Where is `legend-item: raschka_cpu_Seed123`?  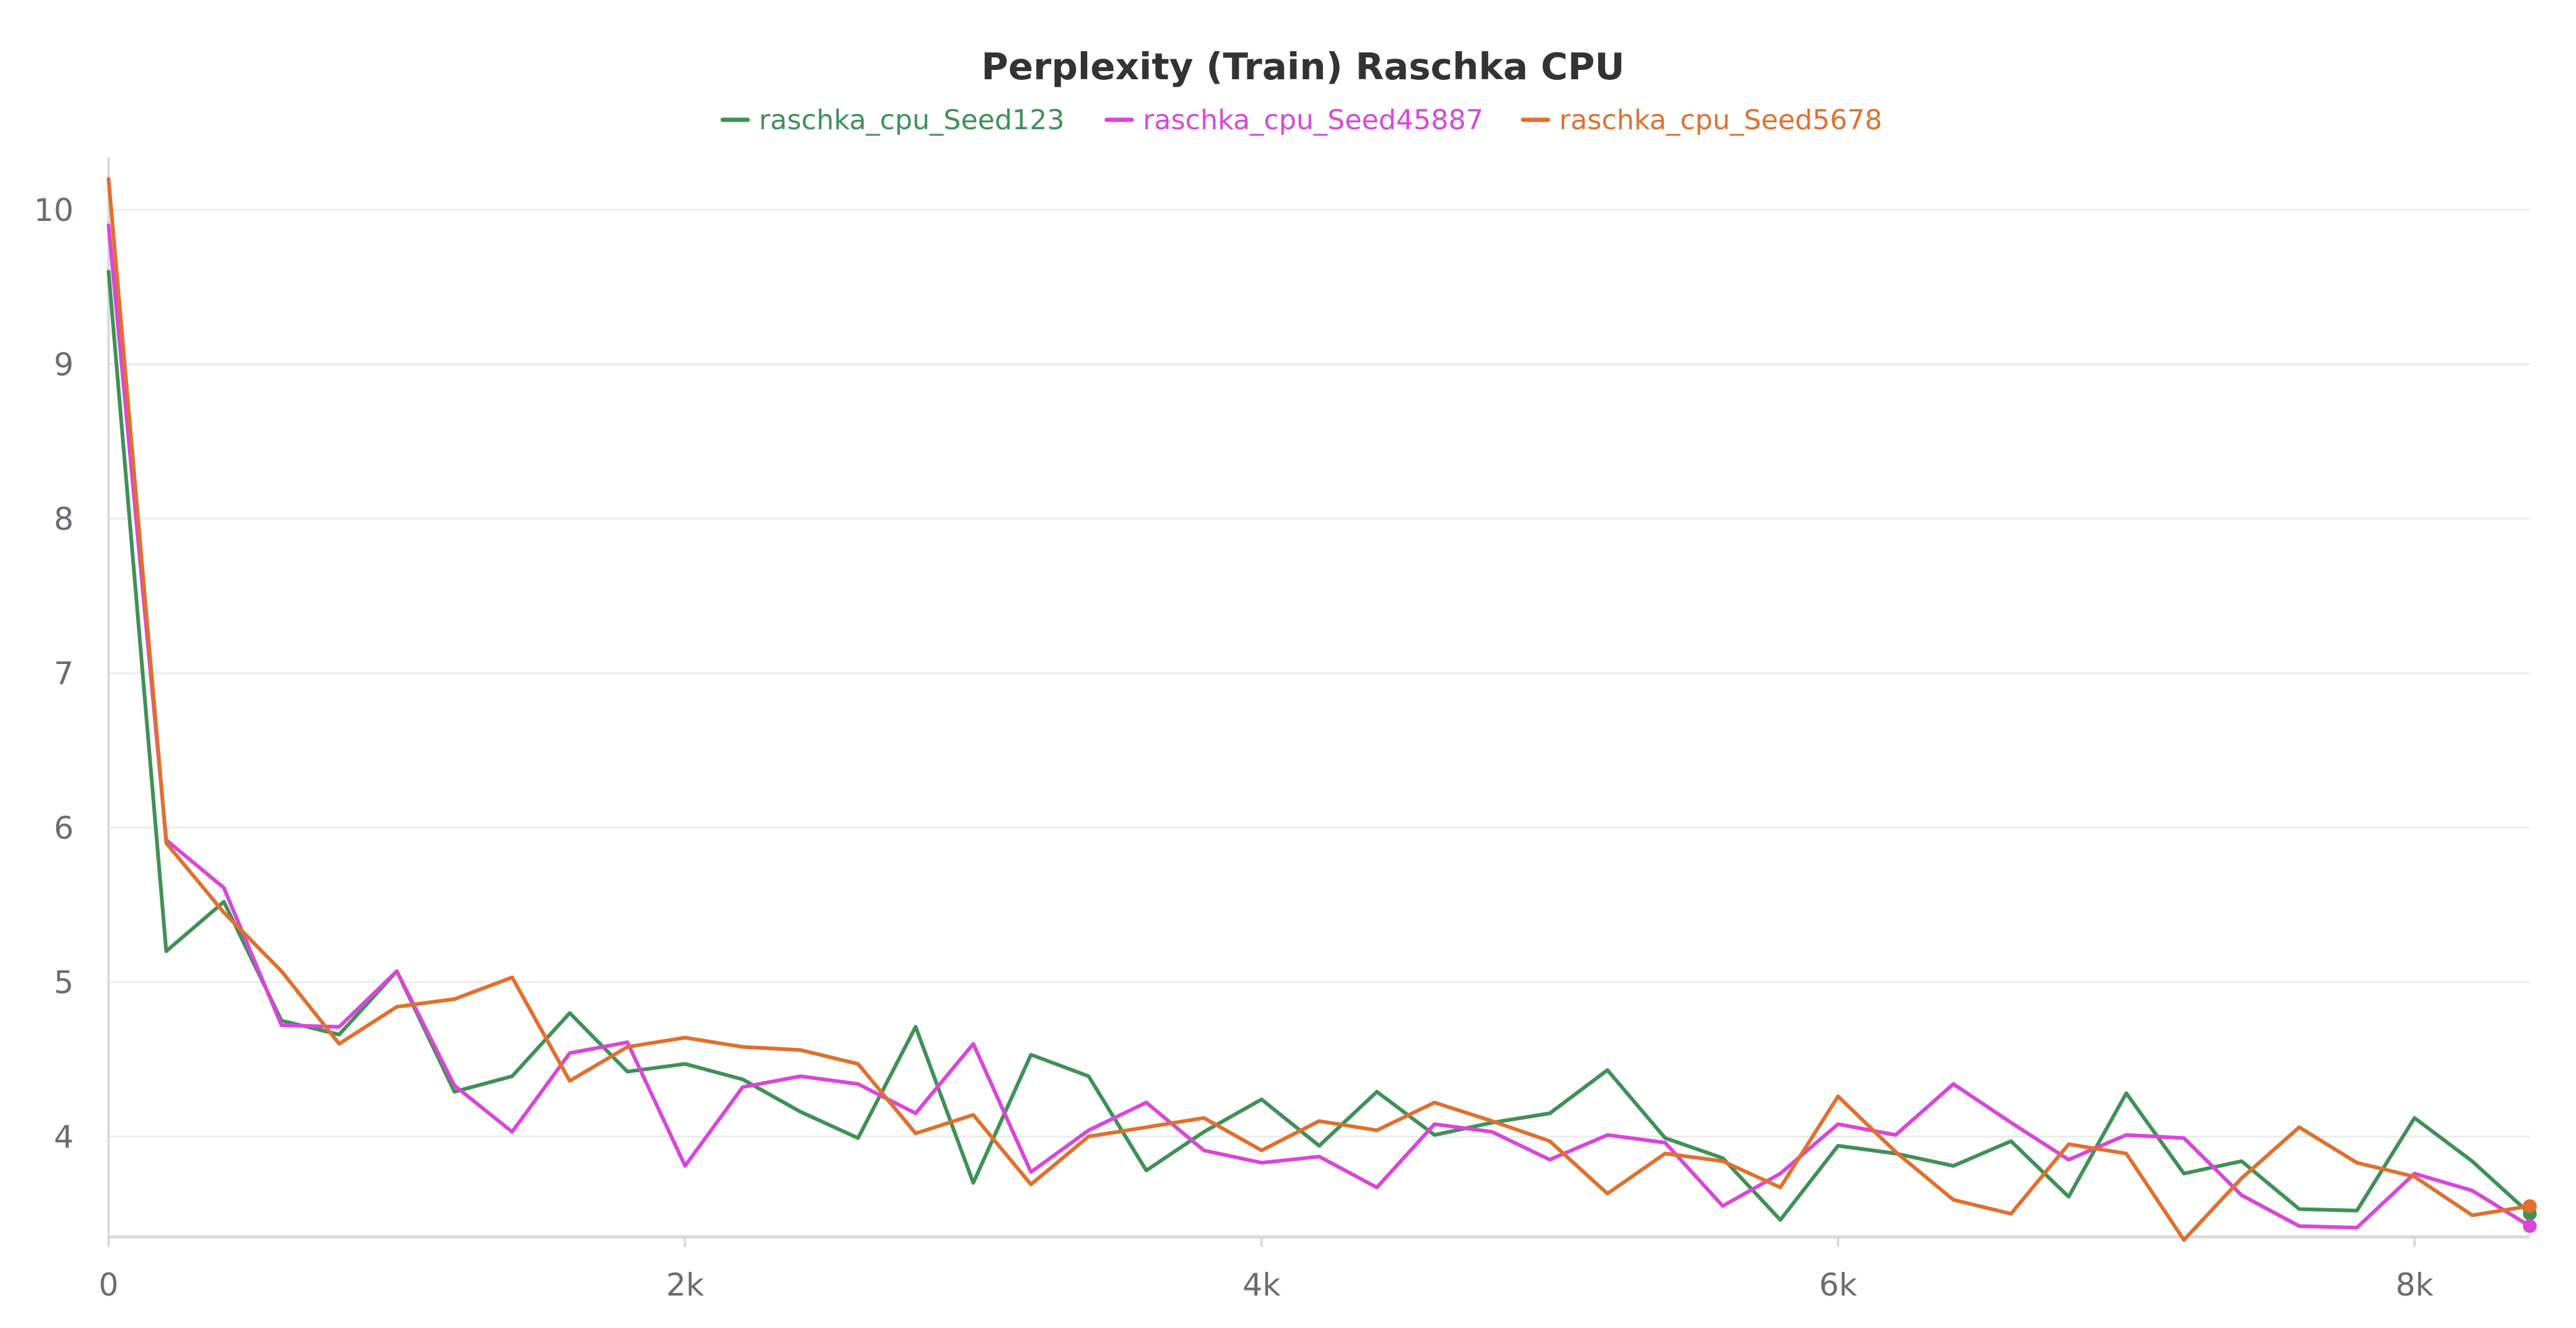 legend-item: raschka_cpu_Seed123 is located at coordinates (892, 120).